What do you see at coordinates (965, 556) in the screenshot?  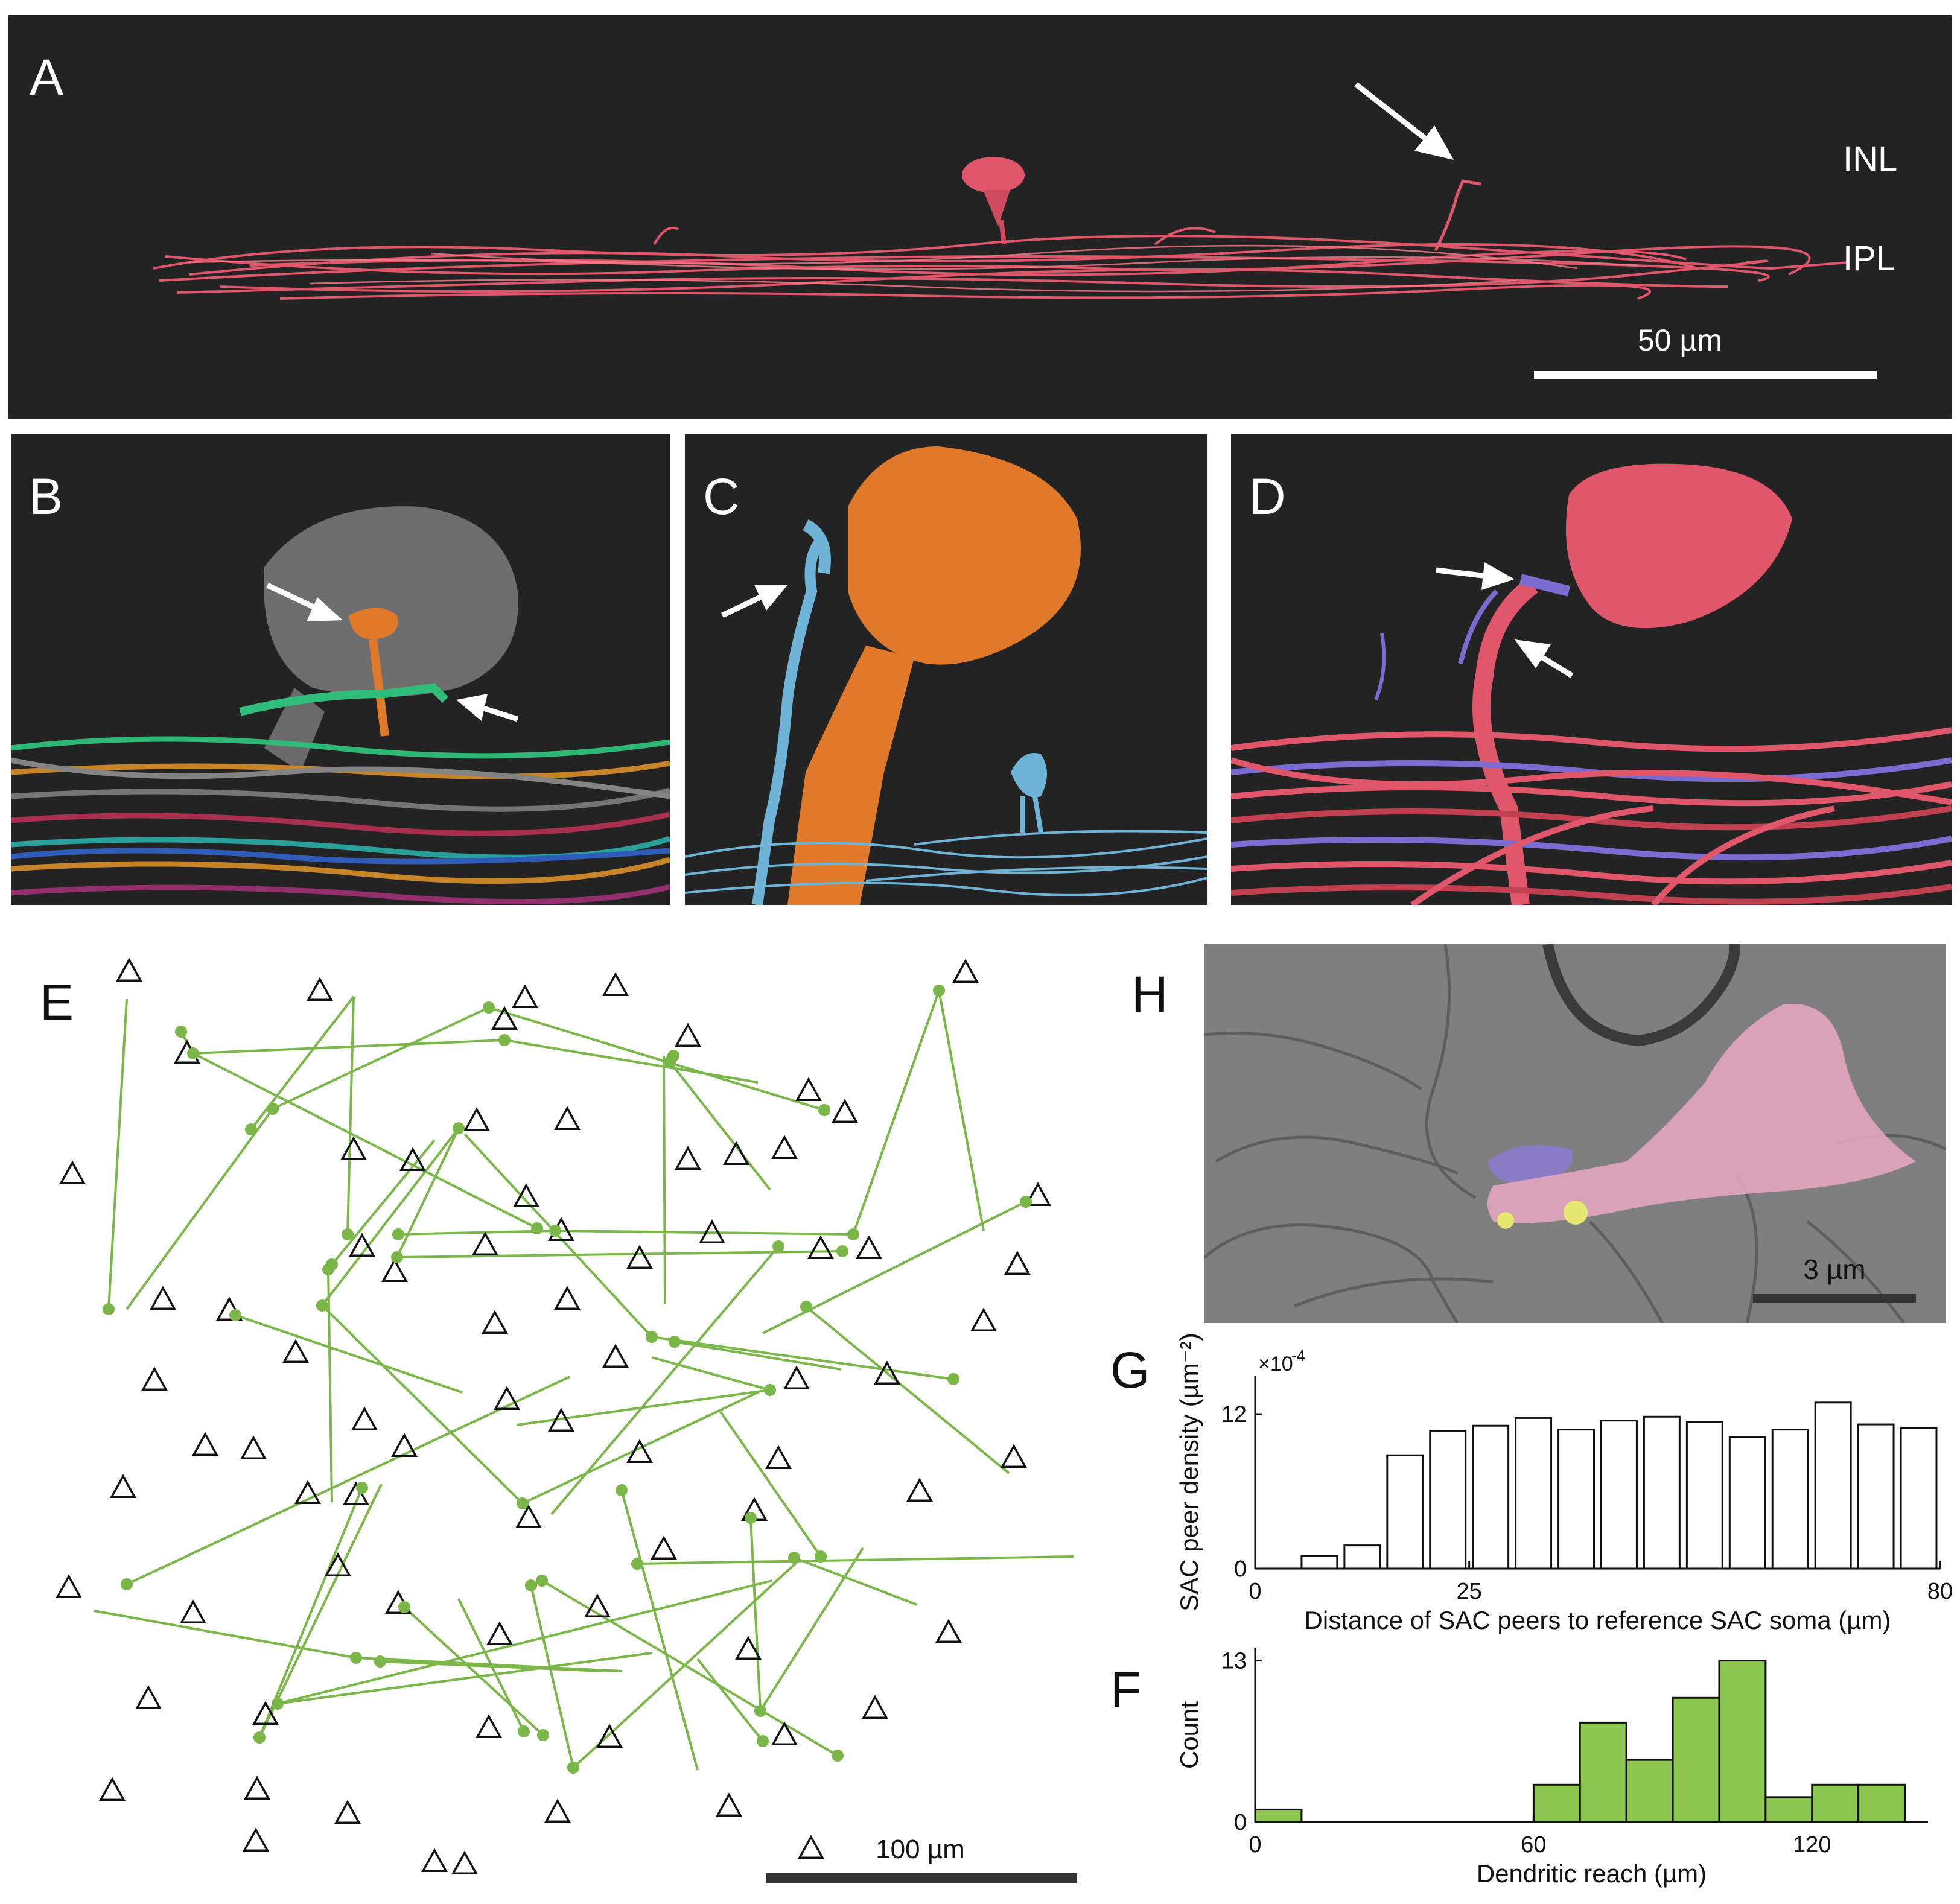 I see `orange-soma` at bounding box center [965, 556].